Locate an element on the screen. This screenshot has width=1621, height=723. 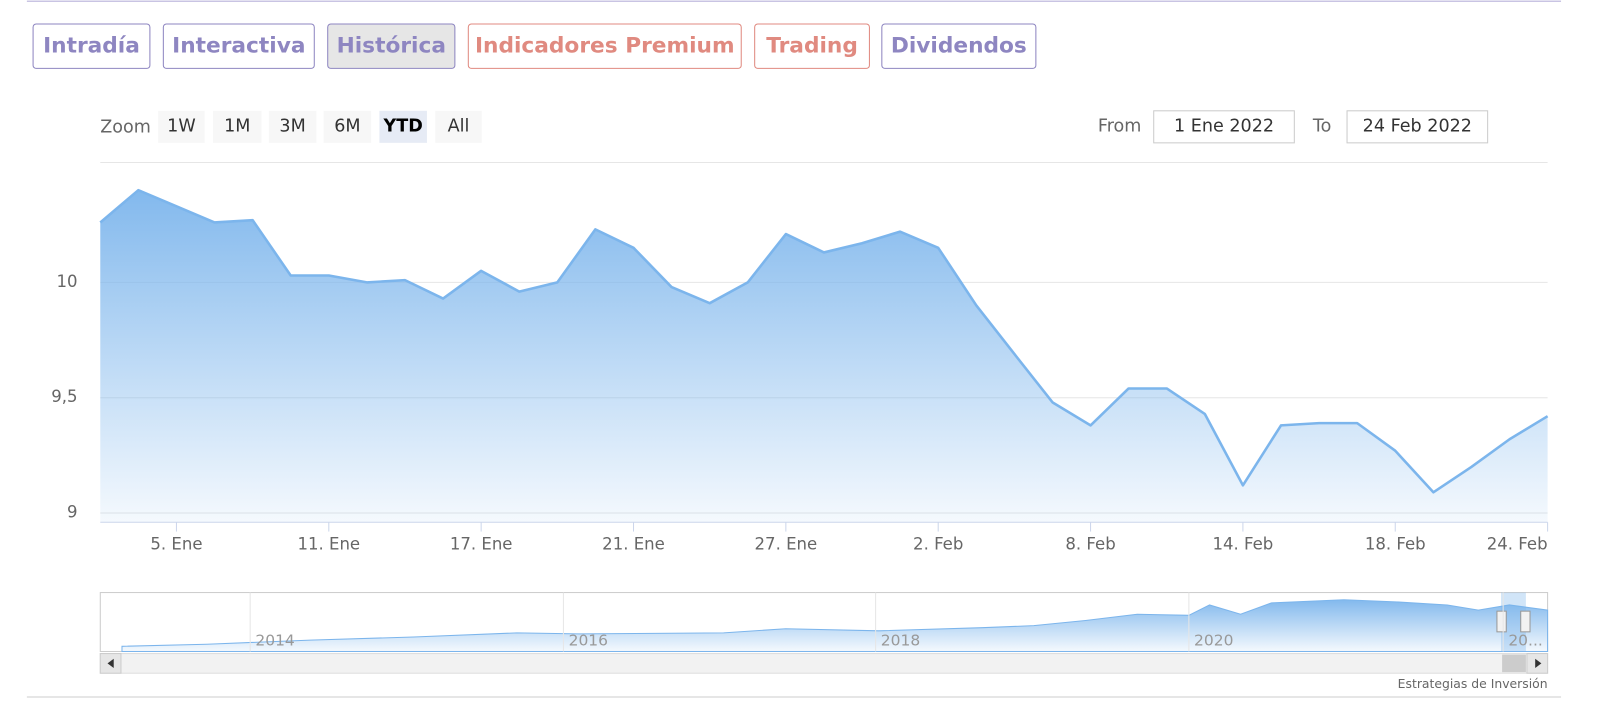
to-input is located at coordinates (1417, 127).